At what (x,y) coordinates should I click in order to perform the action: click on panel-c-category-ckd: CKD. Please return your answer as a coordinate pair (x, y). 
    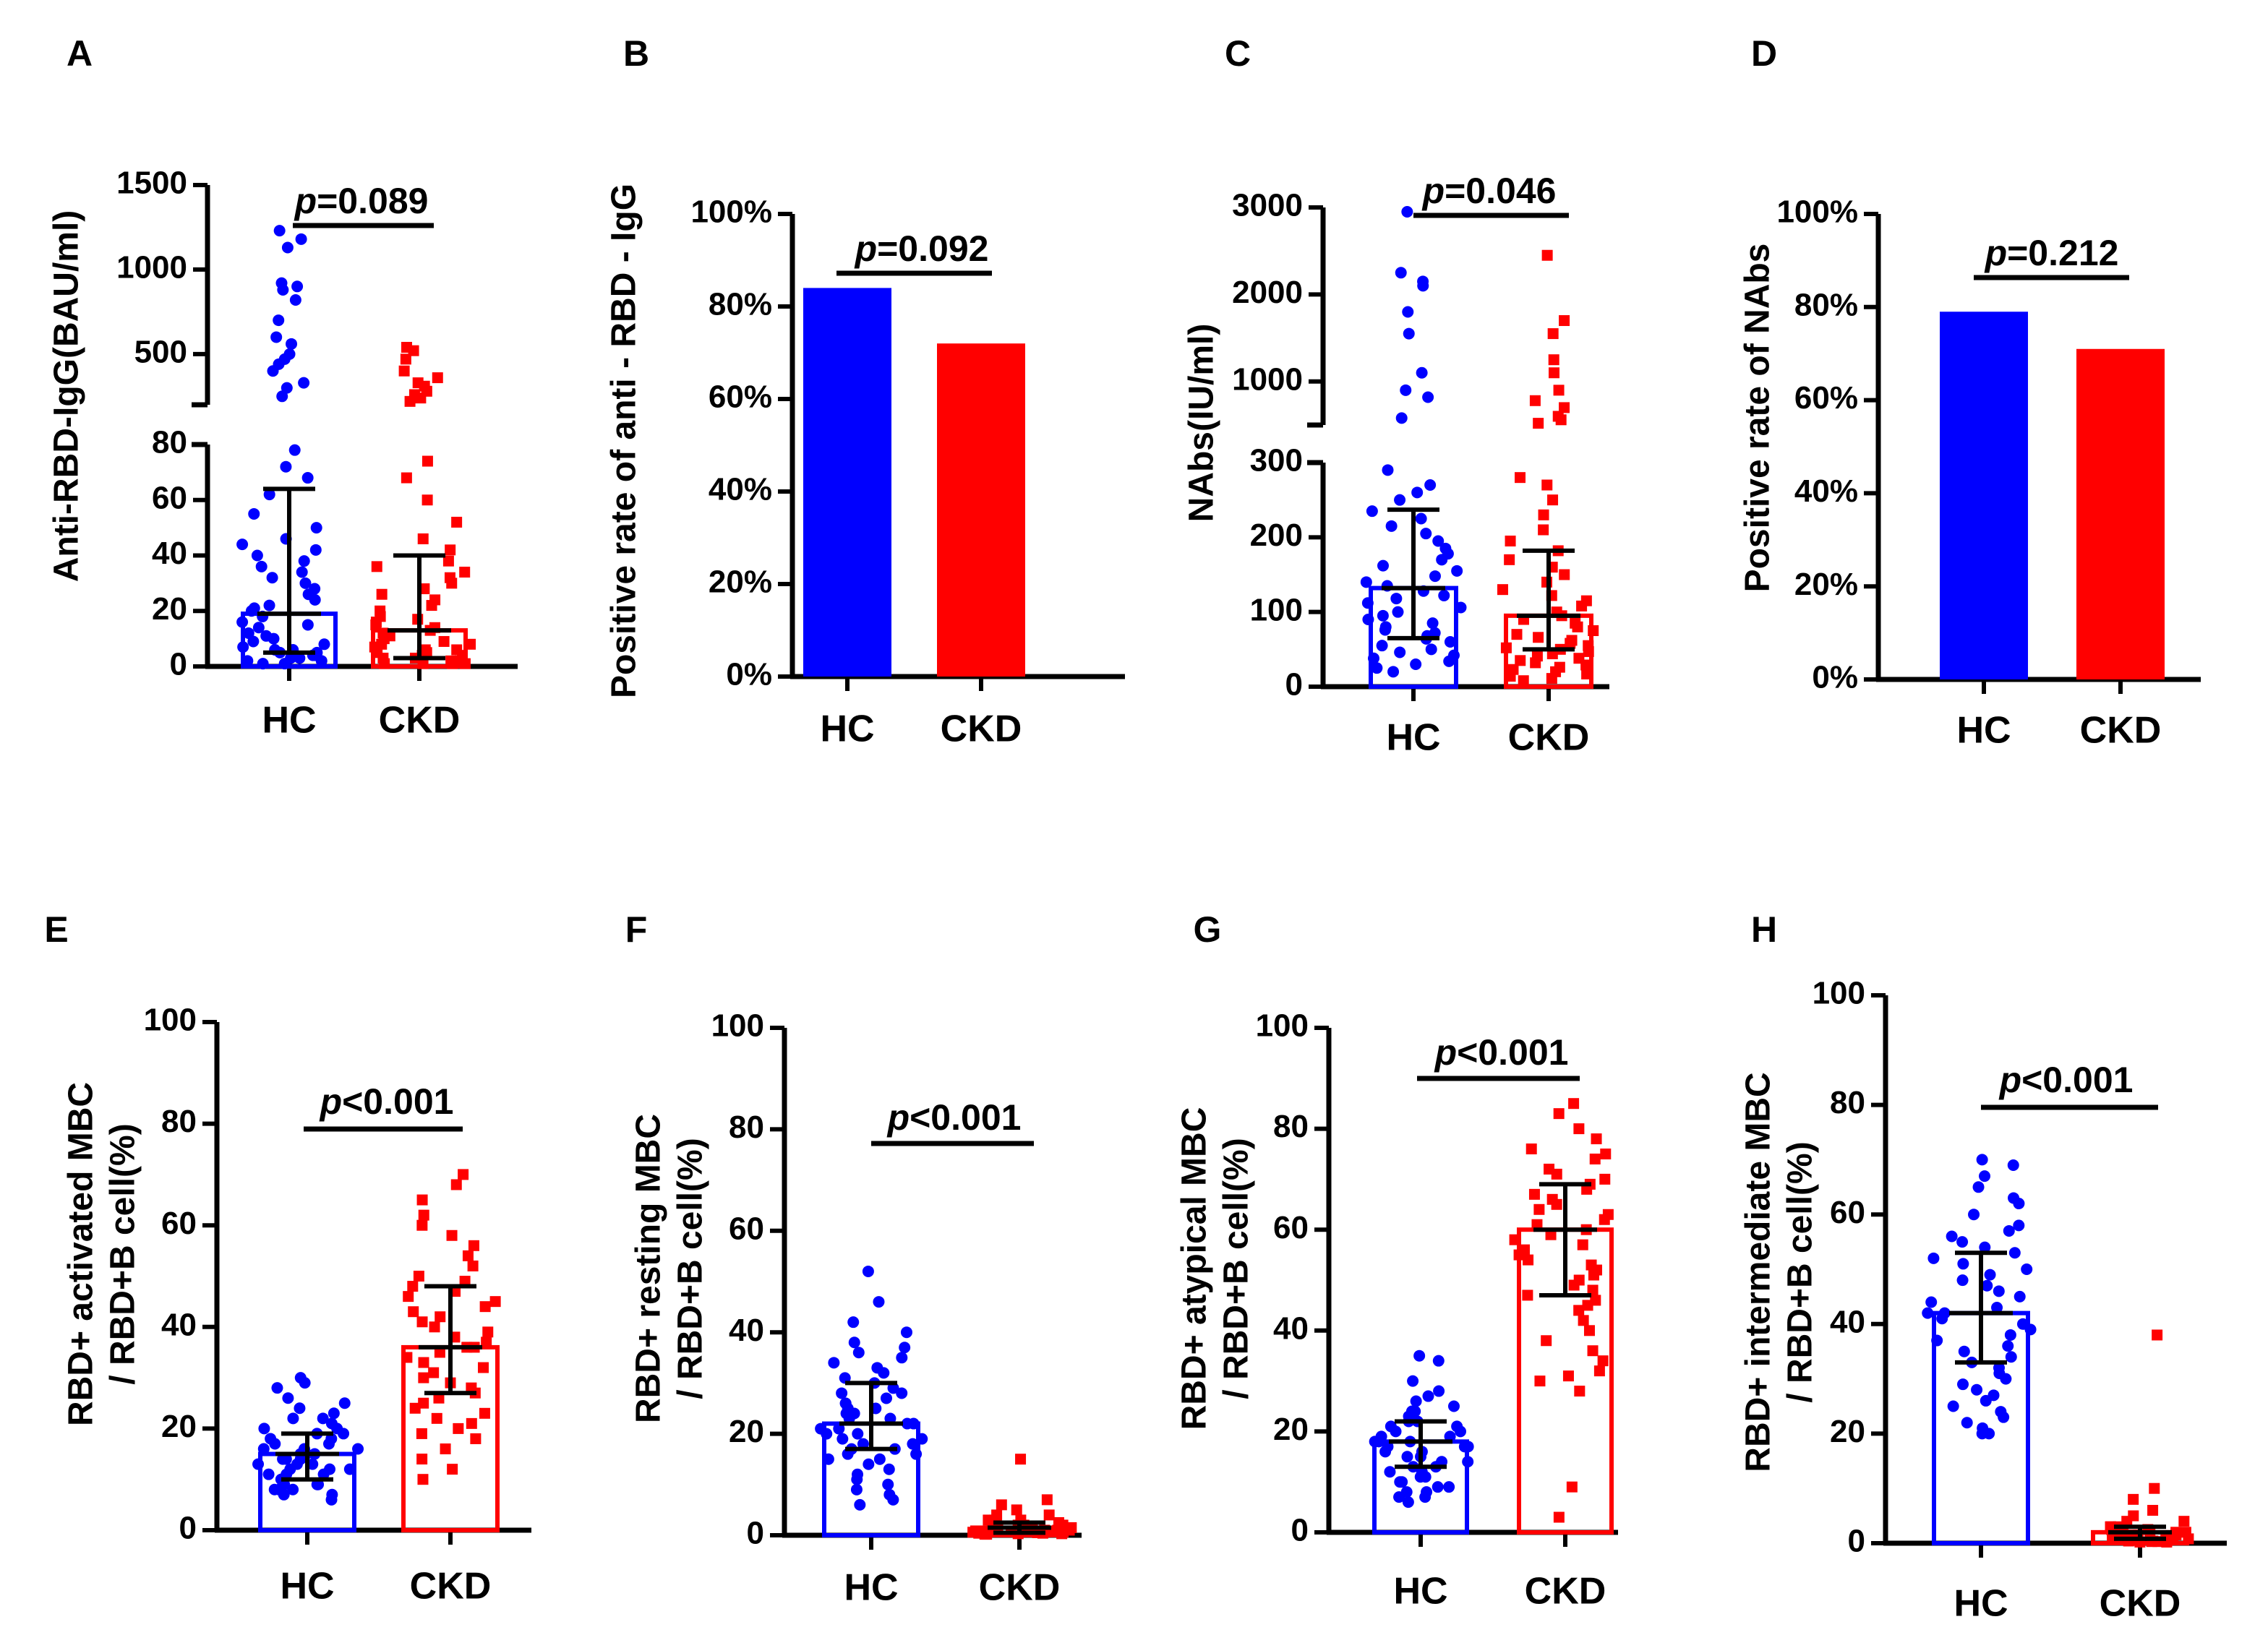
    Looking at the image, I should click on (1549, 738).